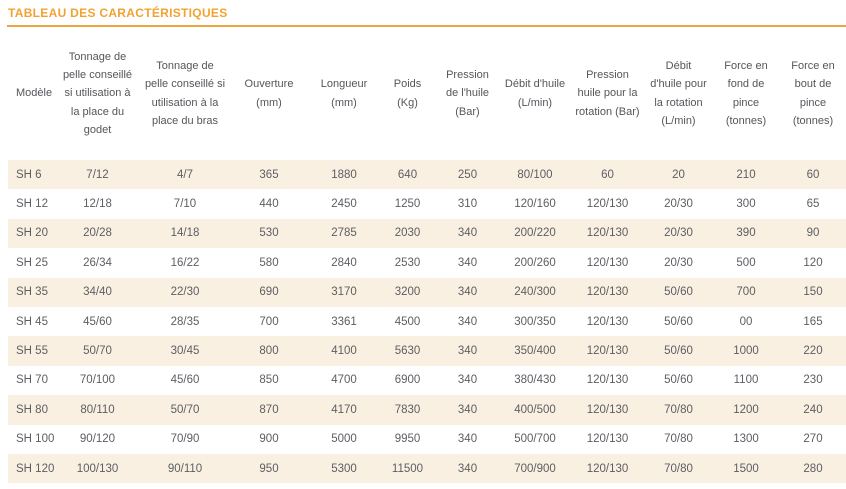 The width and height of the screenshot is (846, 489). I want to click on model-cell: SH 45, so click(32, 321).